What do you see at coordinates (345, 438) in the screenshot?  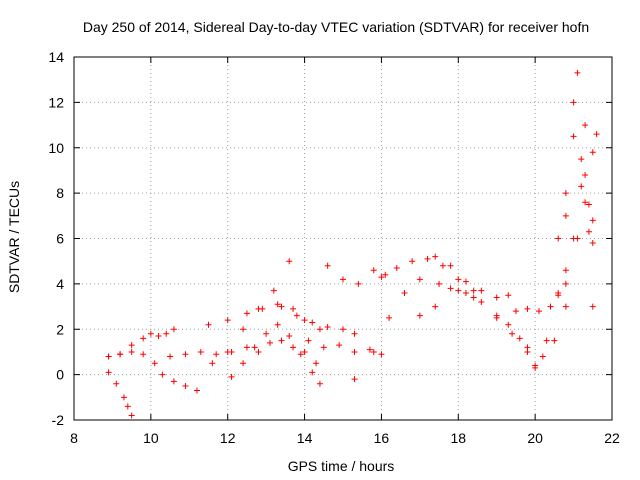 I see `x-tick-labels: 8 10 12 14 16 18 20 22` at bounding box center [345, 438].